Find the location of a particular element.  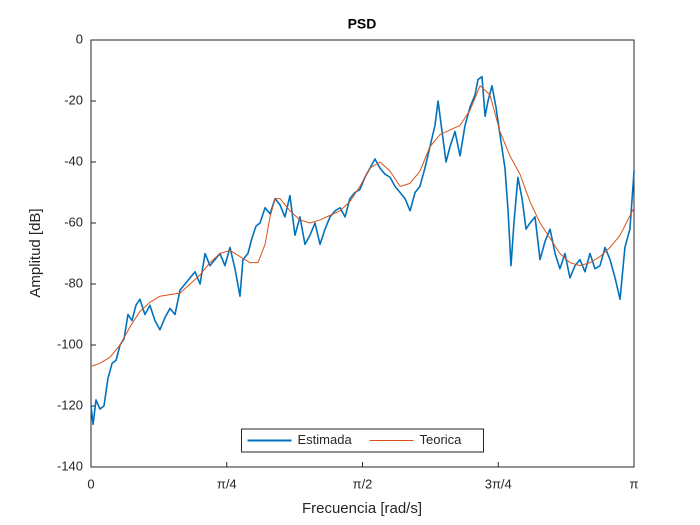

y-tick-label: -140 is located at coordinates (70, 465).